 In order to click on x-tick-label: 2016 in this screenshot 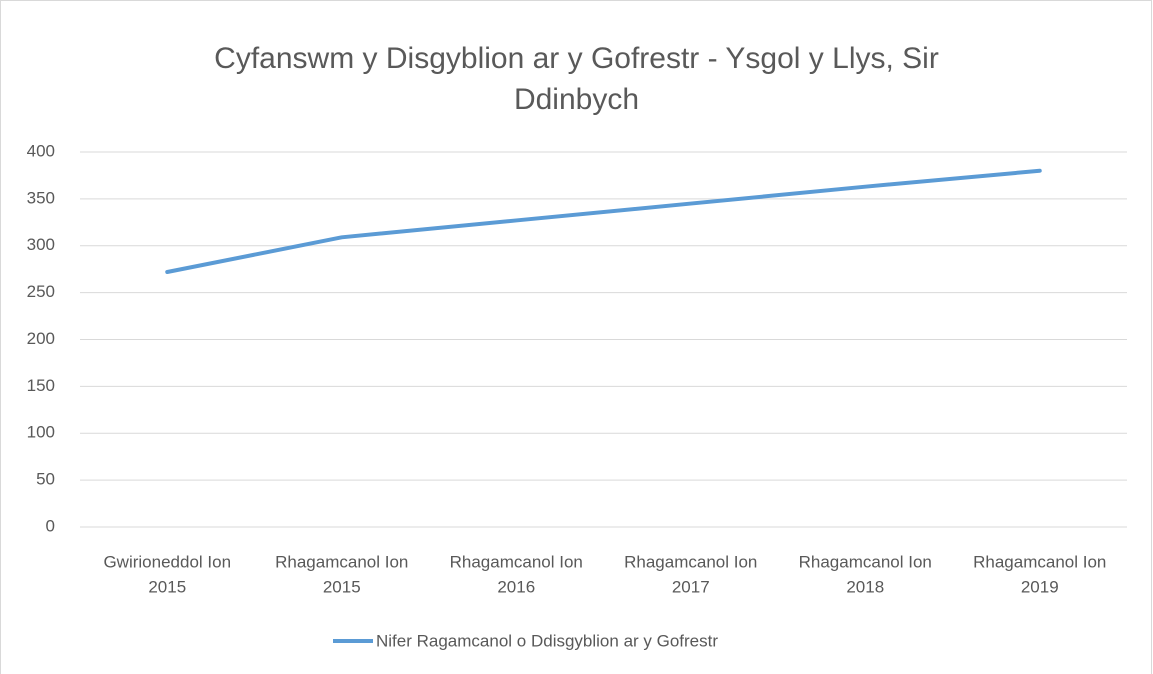, I will do `click(516, 586)`.